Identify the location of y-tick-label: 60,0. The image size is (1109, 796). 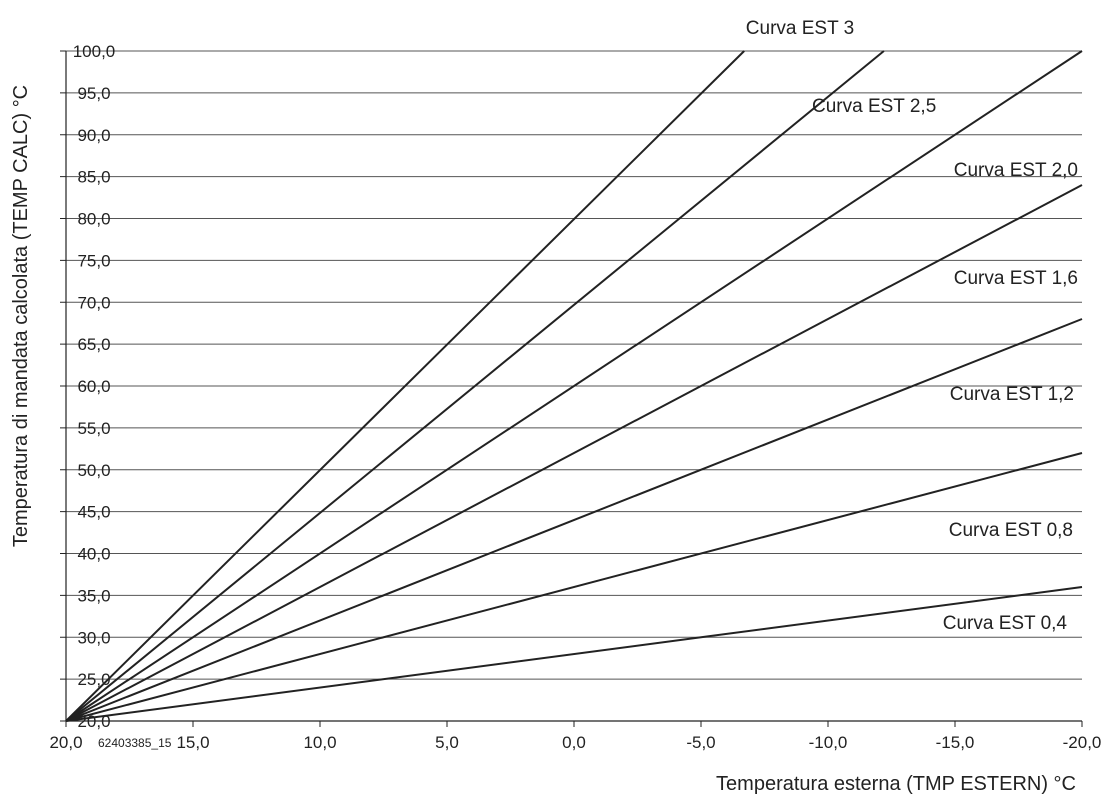
(93, 386).